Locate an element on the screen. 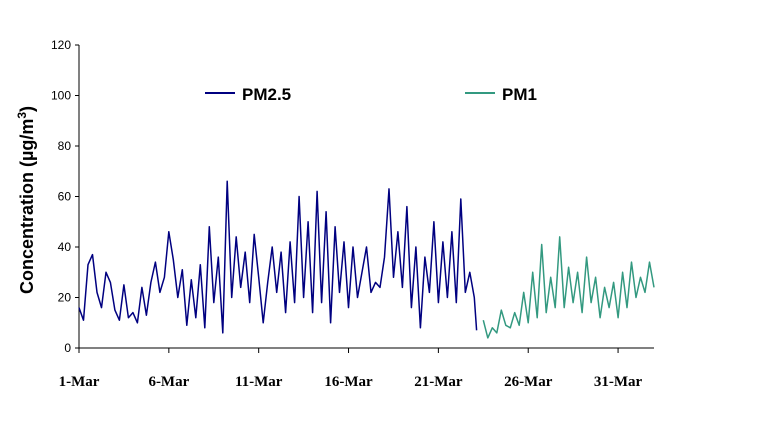  y-tick-label: 120 is located at coordinates (61, 45).